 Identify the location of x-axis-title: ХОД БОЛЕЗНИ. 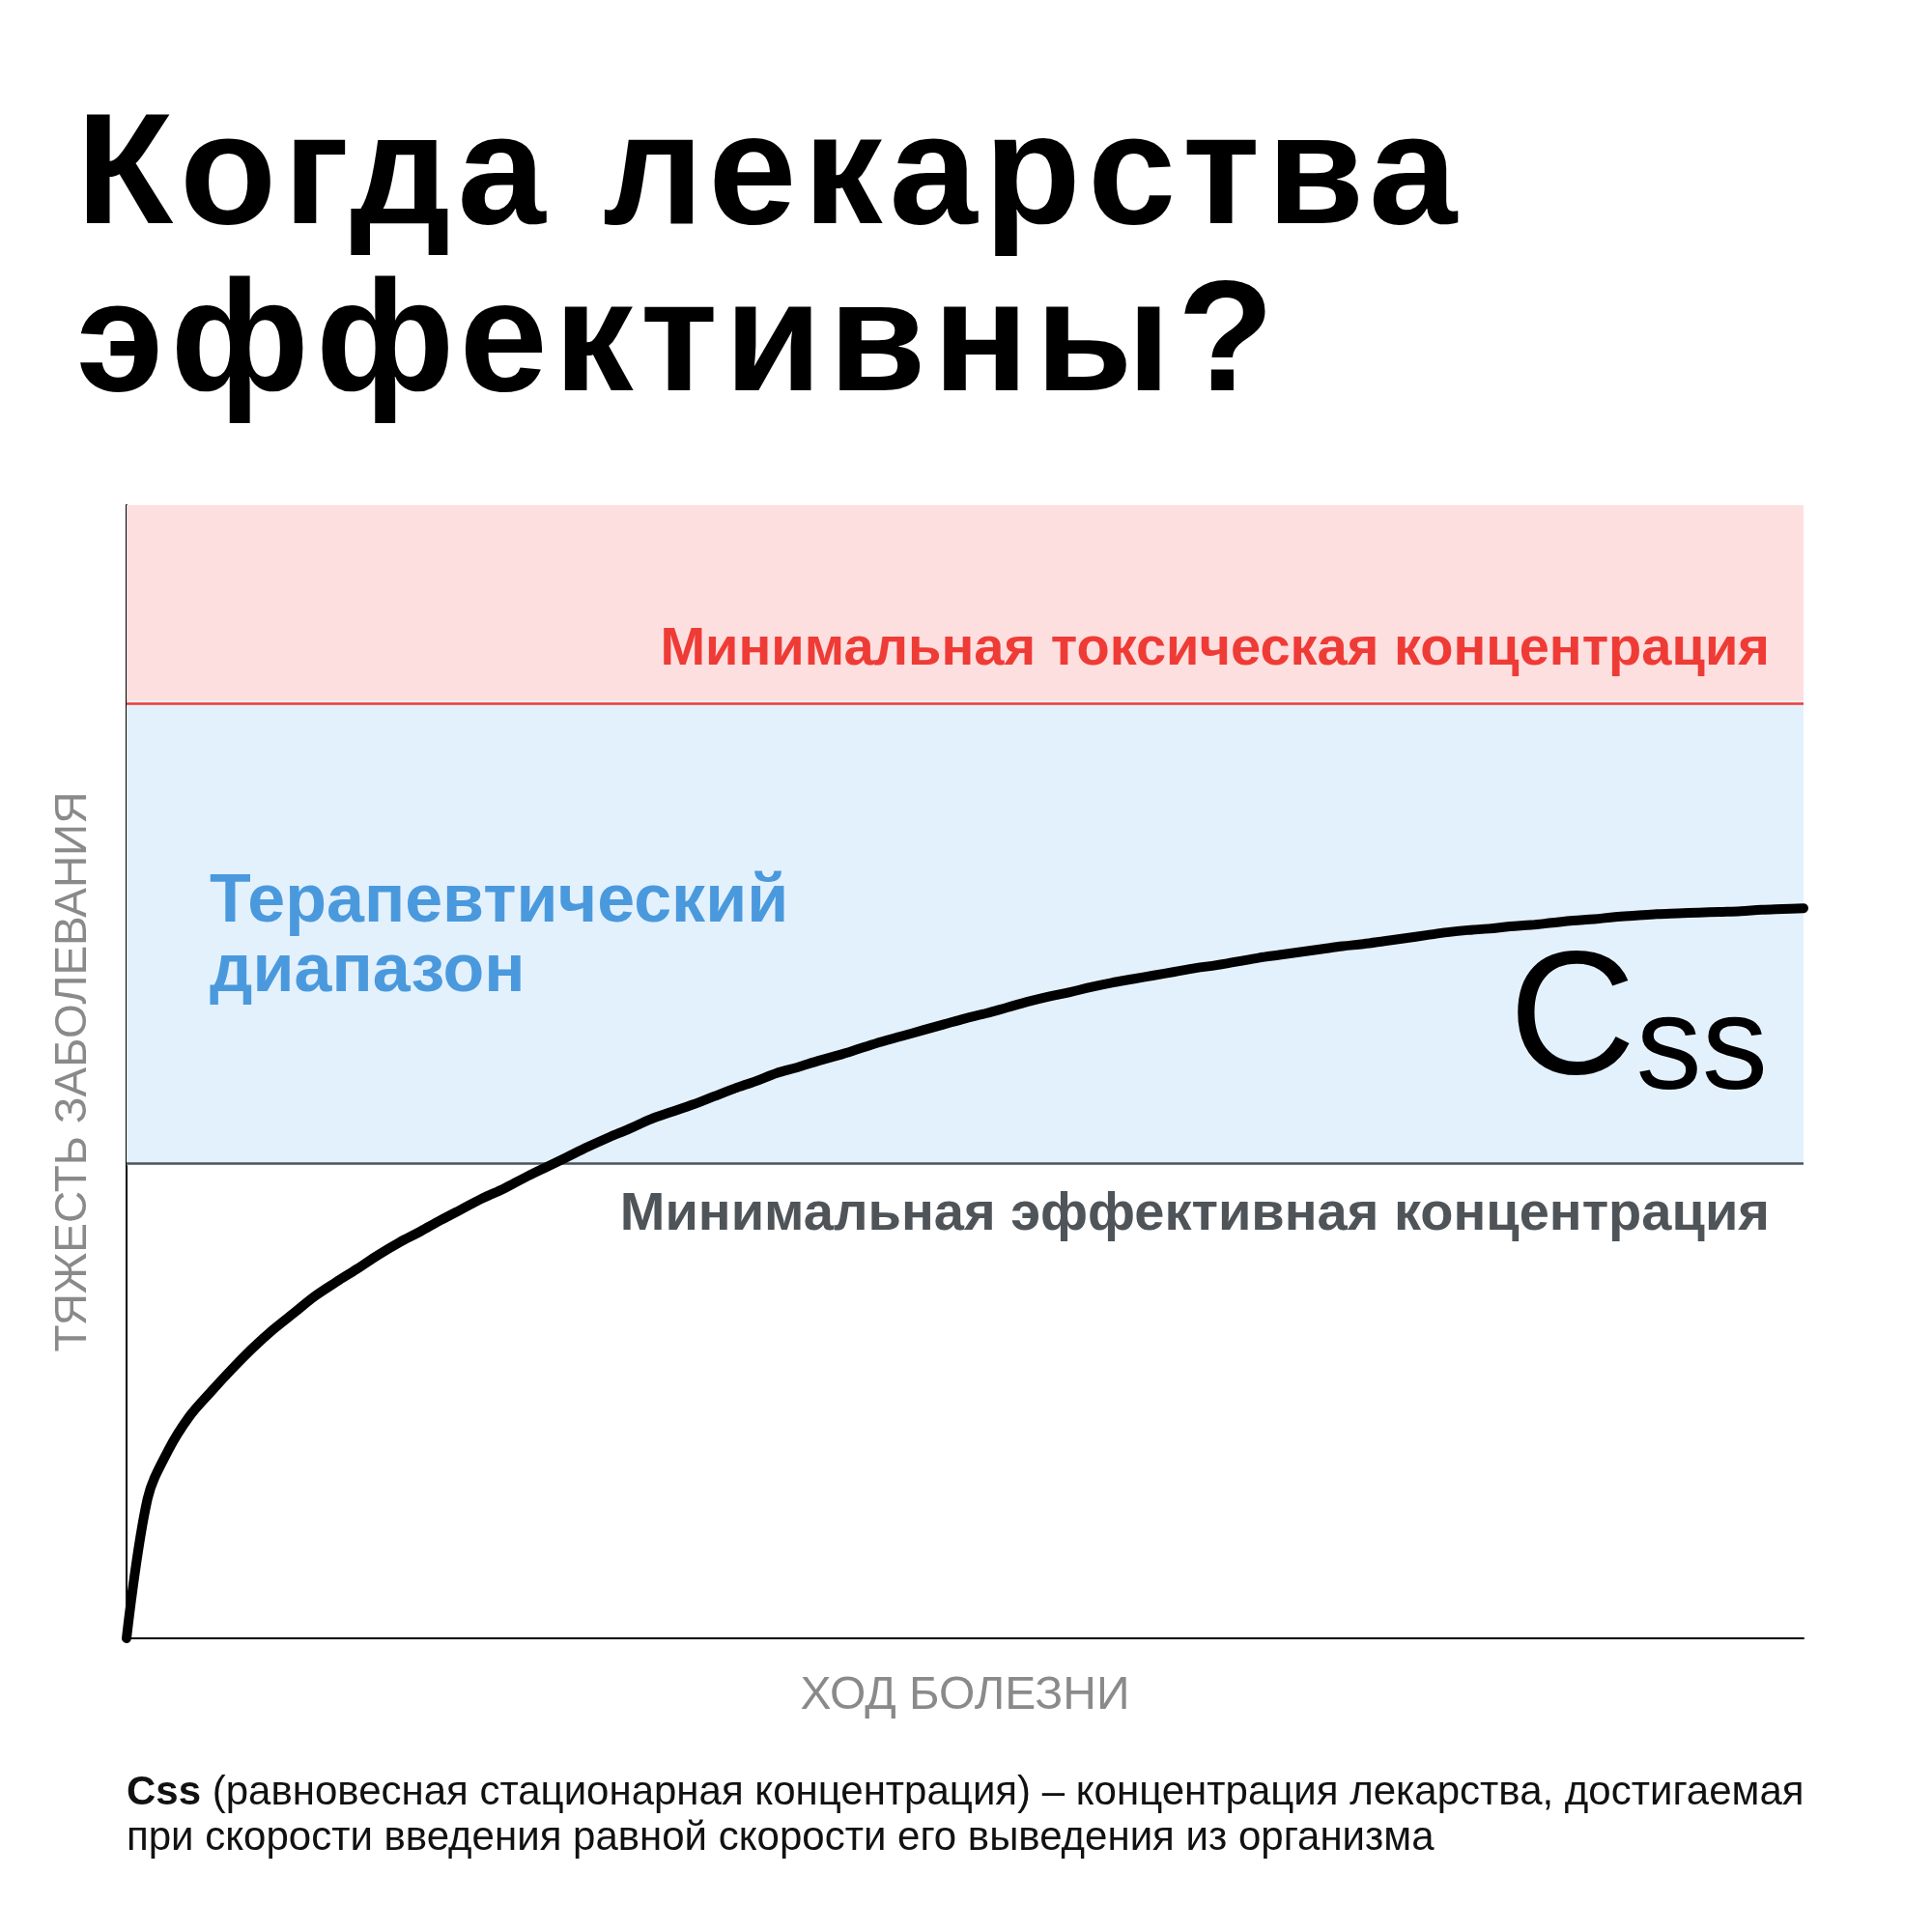
(965, 1692).